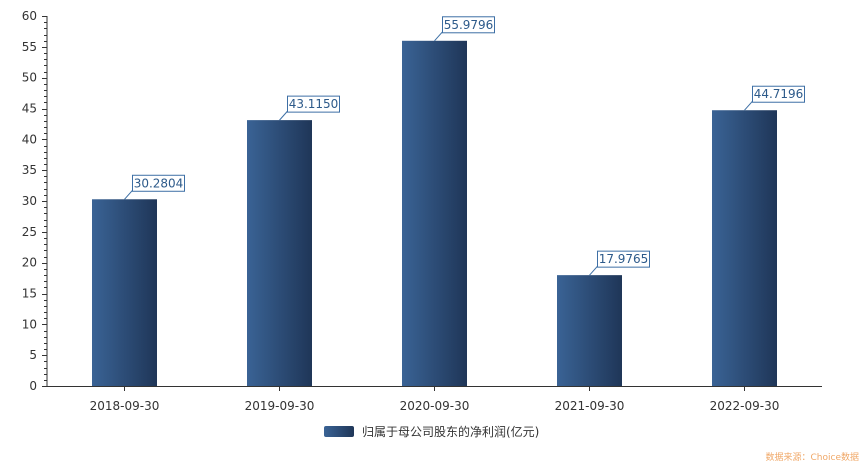  I want to click on x-tick-label: 2020-09-30, so click(435, 406).